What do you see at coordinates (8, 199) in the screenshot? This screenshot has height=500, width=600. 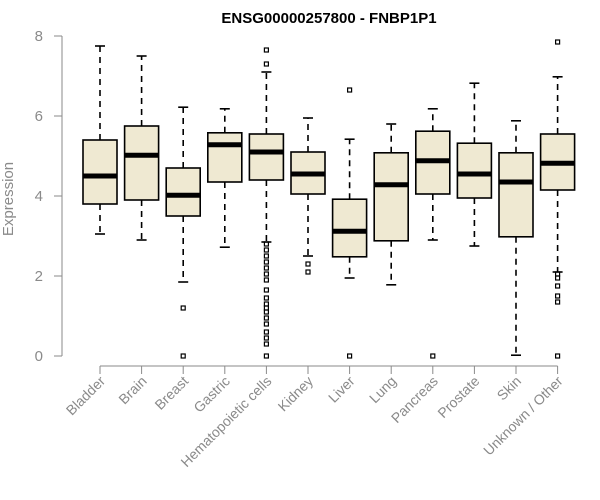 I see `y-axis-label: Expression` at bounding box center [8, 199].